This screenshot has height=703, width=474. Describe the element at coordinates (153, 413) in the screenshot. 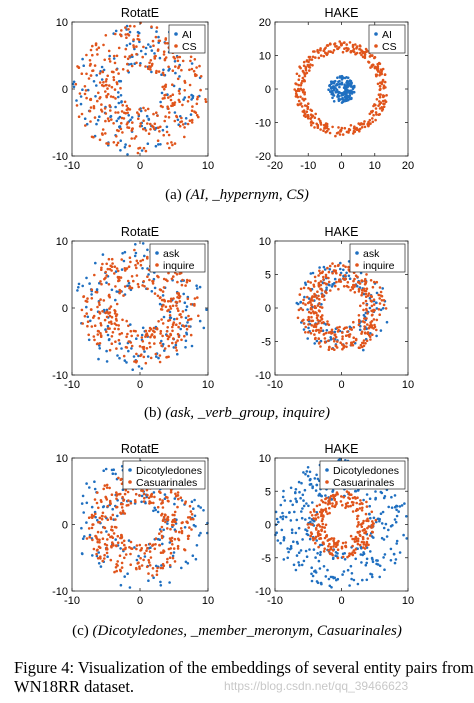

I see `caption-b-label: (b)` at that location.